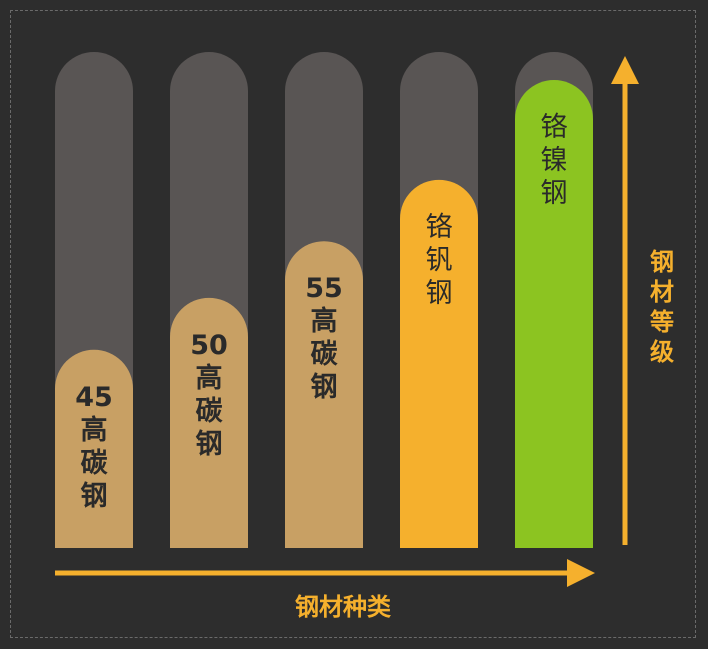 This screenshot has width=708, height=649. Describe the element at coordinates (662, 352) in the screenshot. I see `y-axis-title-char: 级` at that location.